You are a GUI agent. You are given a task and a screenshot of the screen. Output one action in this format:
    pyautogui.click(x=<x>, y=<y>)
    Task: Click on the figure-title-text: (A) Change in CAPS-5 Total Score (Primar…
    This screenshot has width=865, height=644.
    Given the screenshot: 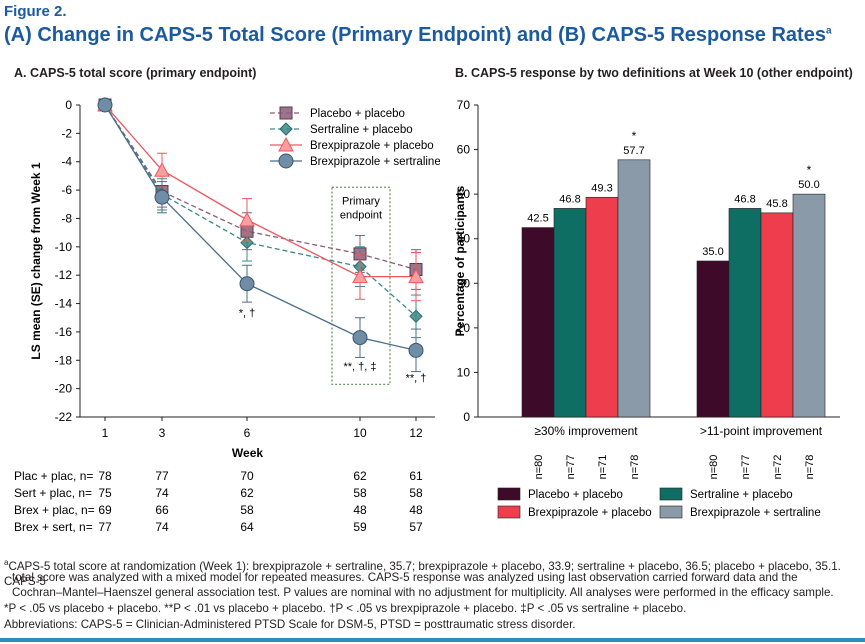 What is the action you would take?
    pyautogui.click(x=415, y=35)
    